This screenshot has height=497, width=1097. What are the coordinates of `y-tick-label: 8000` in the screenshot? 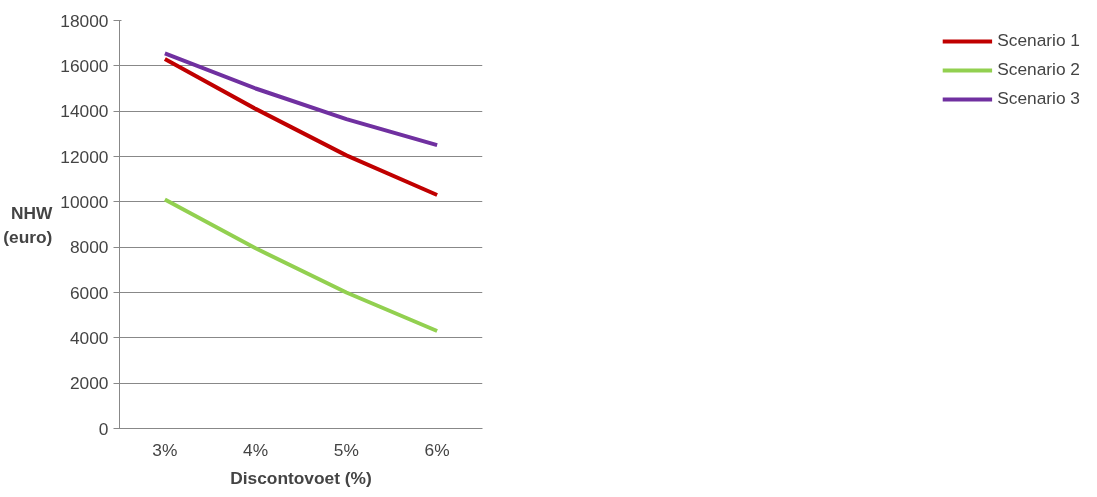 It's located at (89, 247).